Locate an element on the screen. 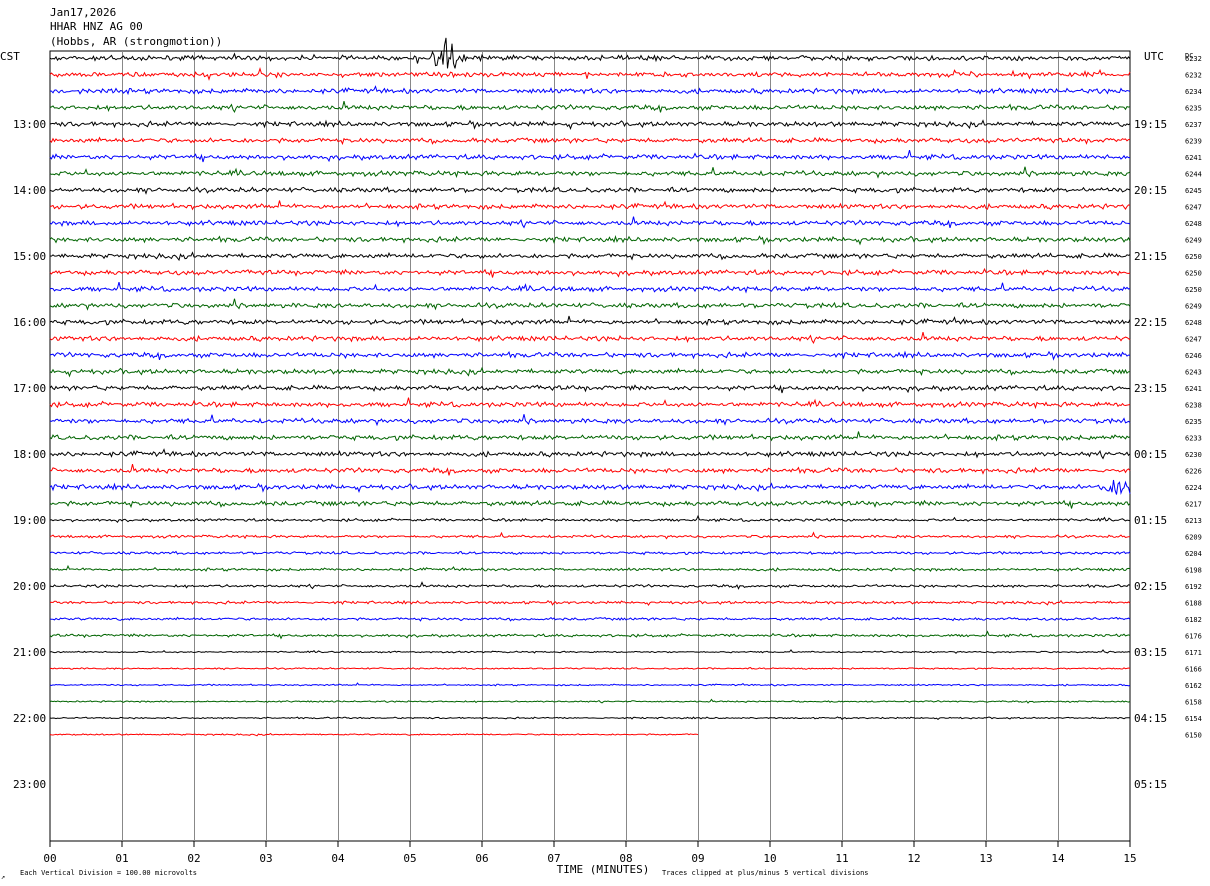 The height and width of the screenshot is (886, 1210). cst-hour-label: 17:00 is located at coordinates (29, 388).